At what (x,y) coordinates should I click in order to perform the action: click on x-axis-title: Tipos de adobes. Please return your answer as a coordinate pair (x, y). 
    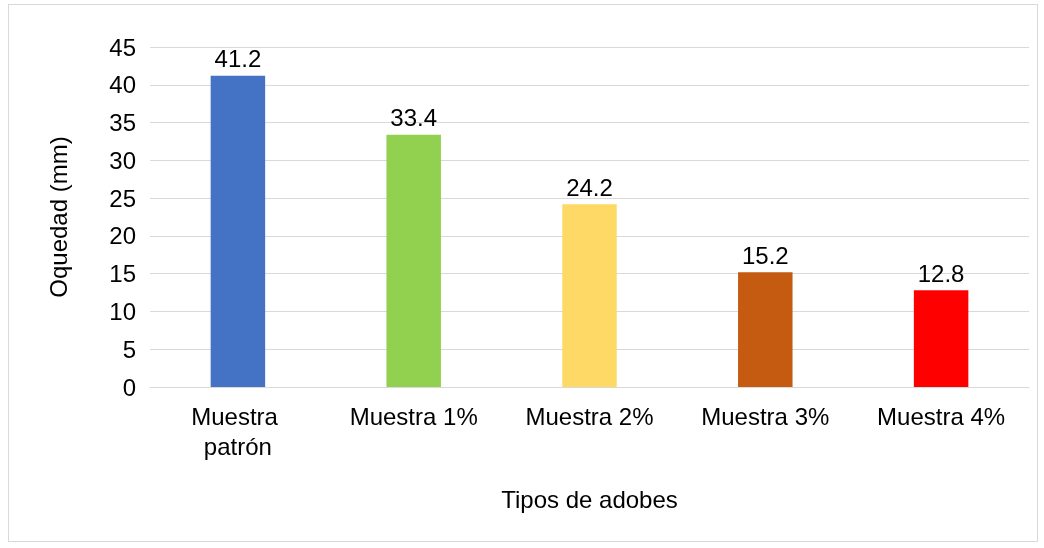
    Looking at the image, I should click on (589, 499).